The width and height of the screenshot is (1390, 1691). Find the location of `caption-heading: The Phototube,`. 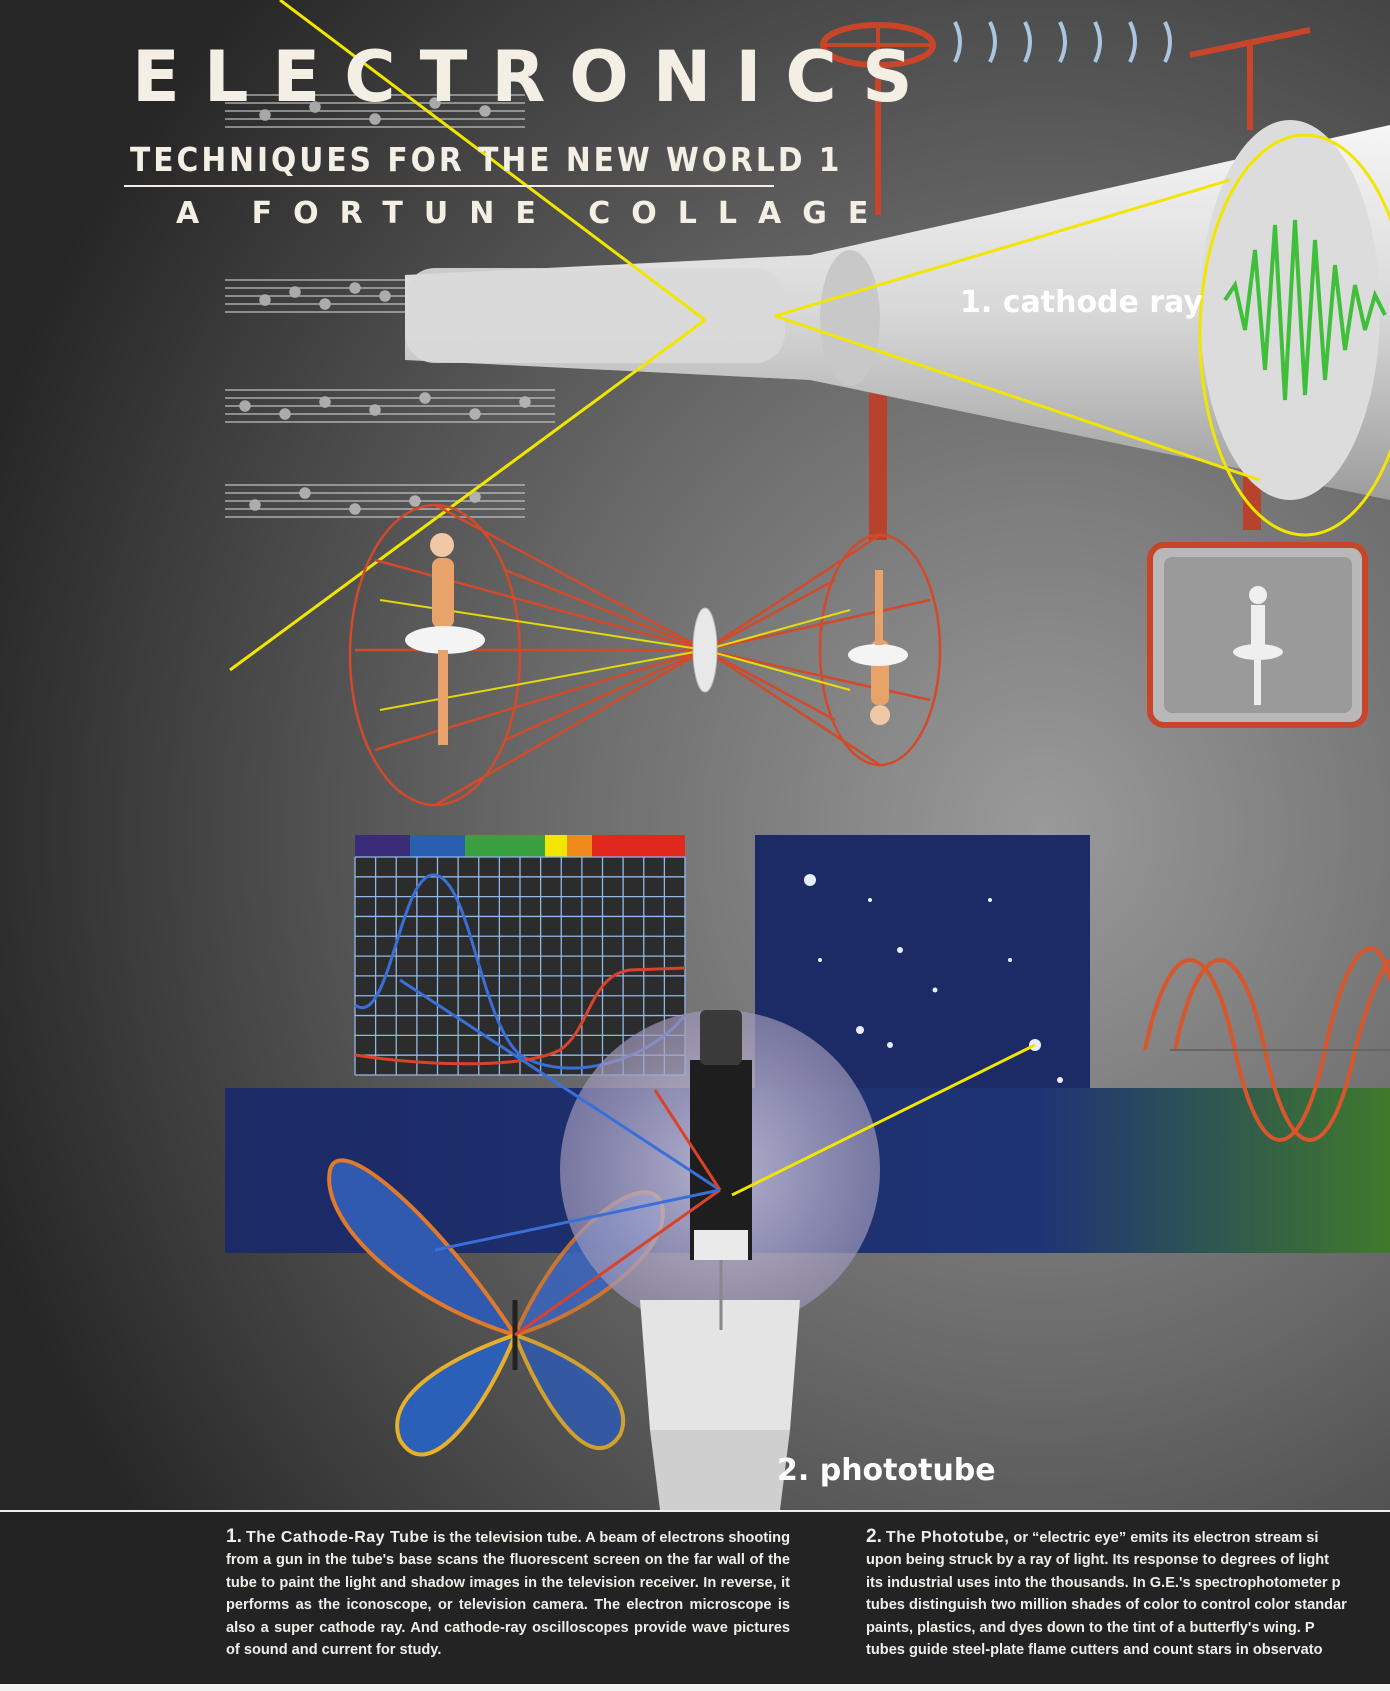

caption-heading: The Phototube, is located at coordinates (947, 1537).